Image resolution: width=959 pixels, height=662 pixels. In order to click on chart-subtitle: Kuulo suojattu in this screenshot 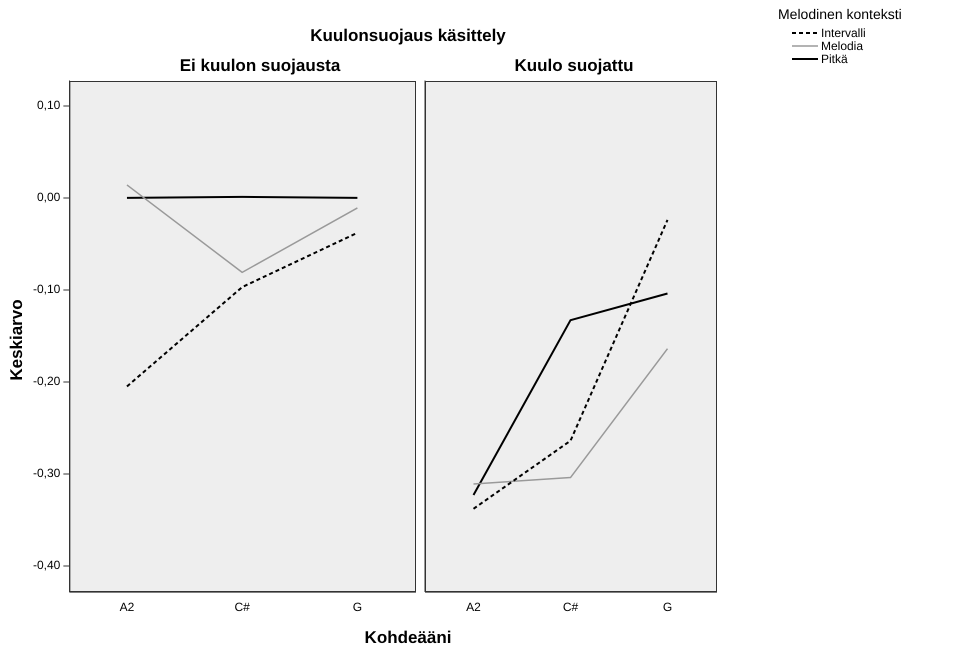, I will do `click(574, 66)`.